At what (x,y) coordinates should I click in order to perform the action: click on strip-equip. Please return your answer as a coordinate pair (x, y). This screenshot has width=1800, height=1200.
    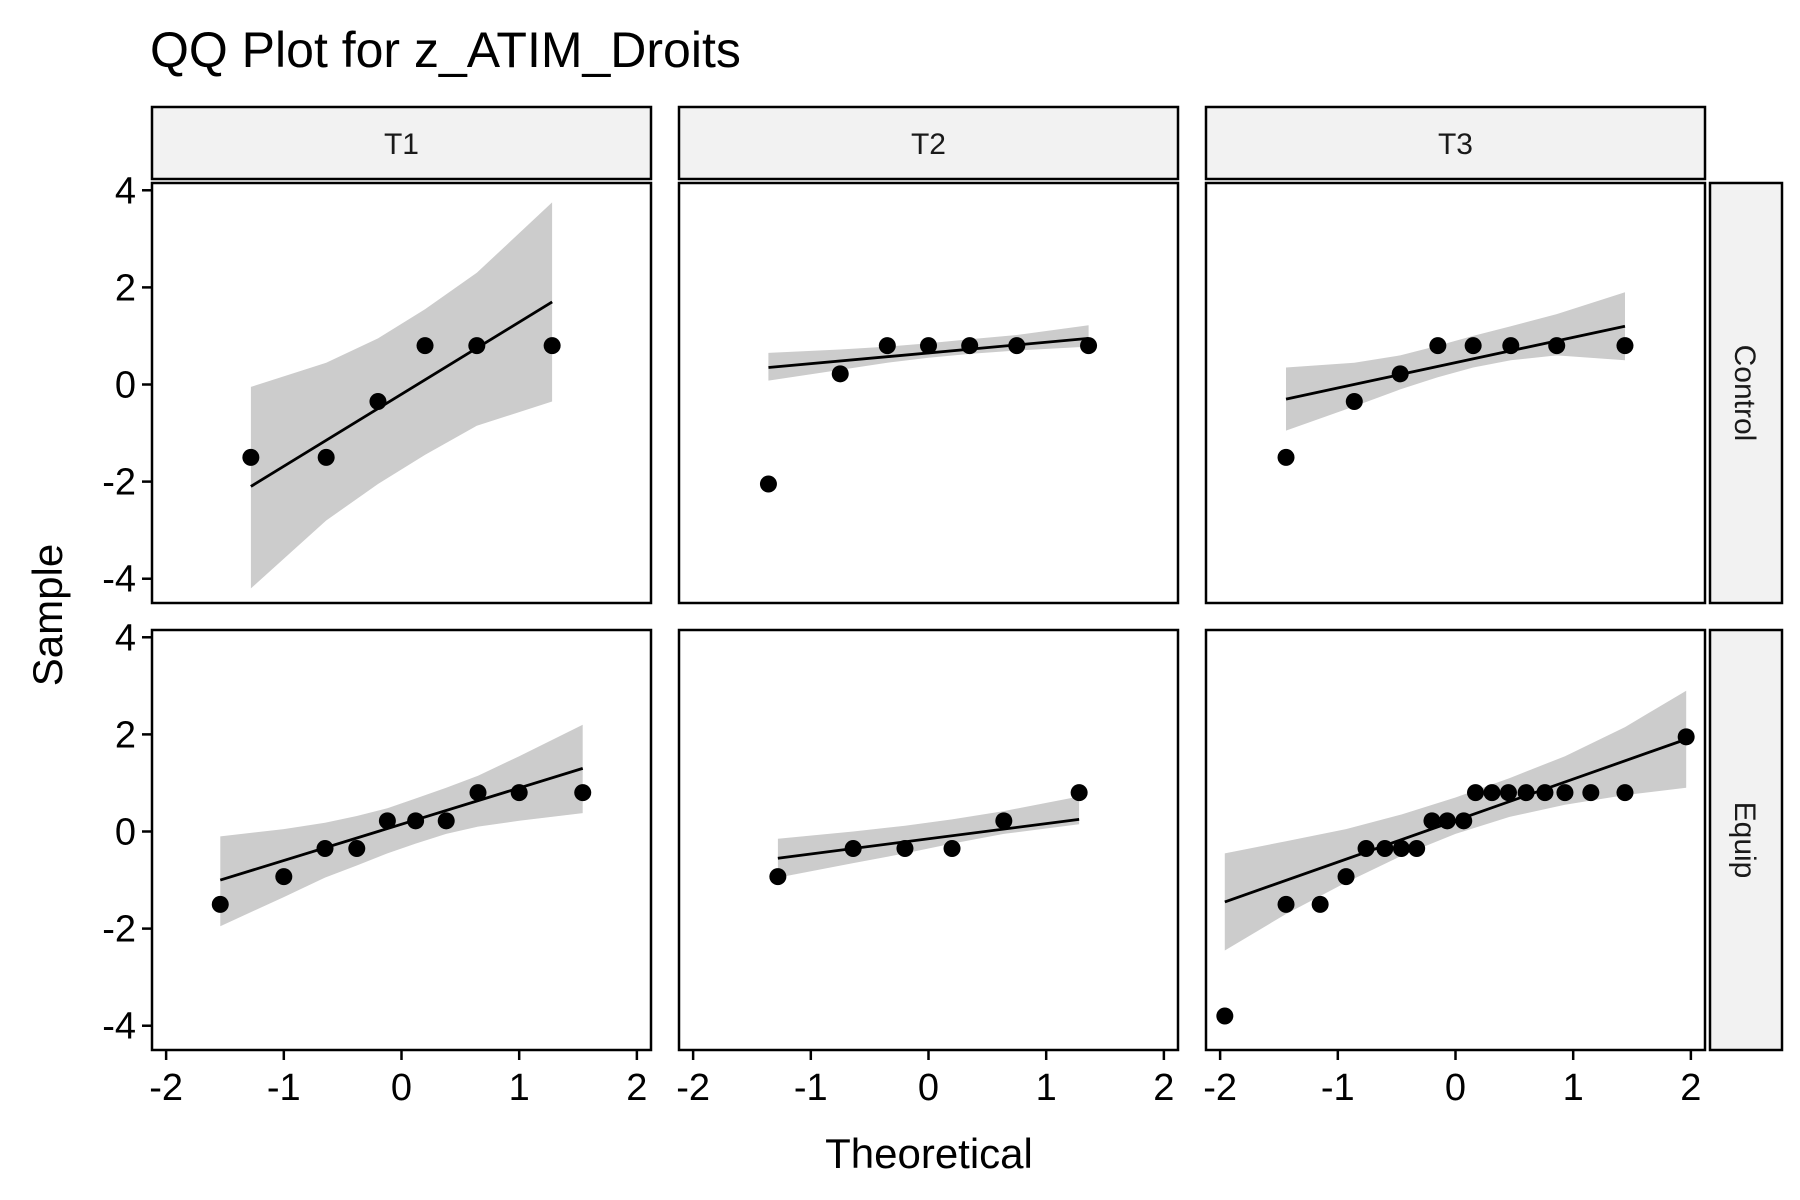
    Looking at the image, I should click on (1746, 840).